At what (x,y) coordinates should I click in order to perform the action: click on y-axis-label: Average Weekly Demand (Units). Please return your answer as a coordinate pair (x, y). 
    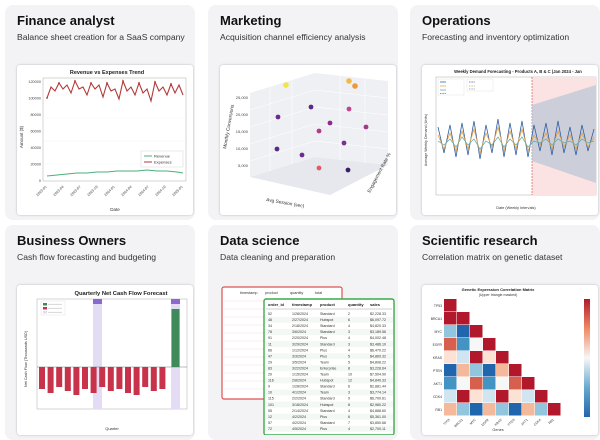
    Looking at the image, I should click on (426, 140).